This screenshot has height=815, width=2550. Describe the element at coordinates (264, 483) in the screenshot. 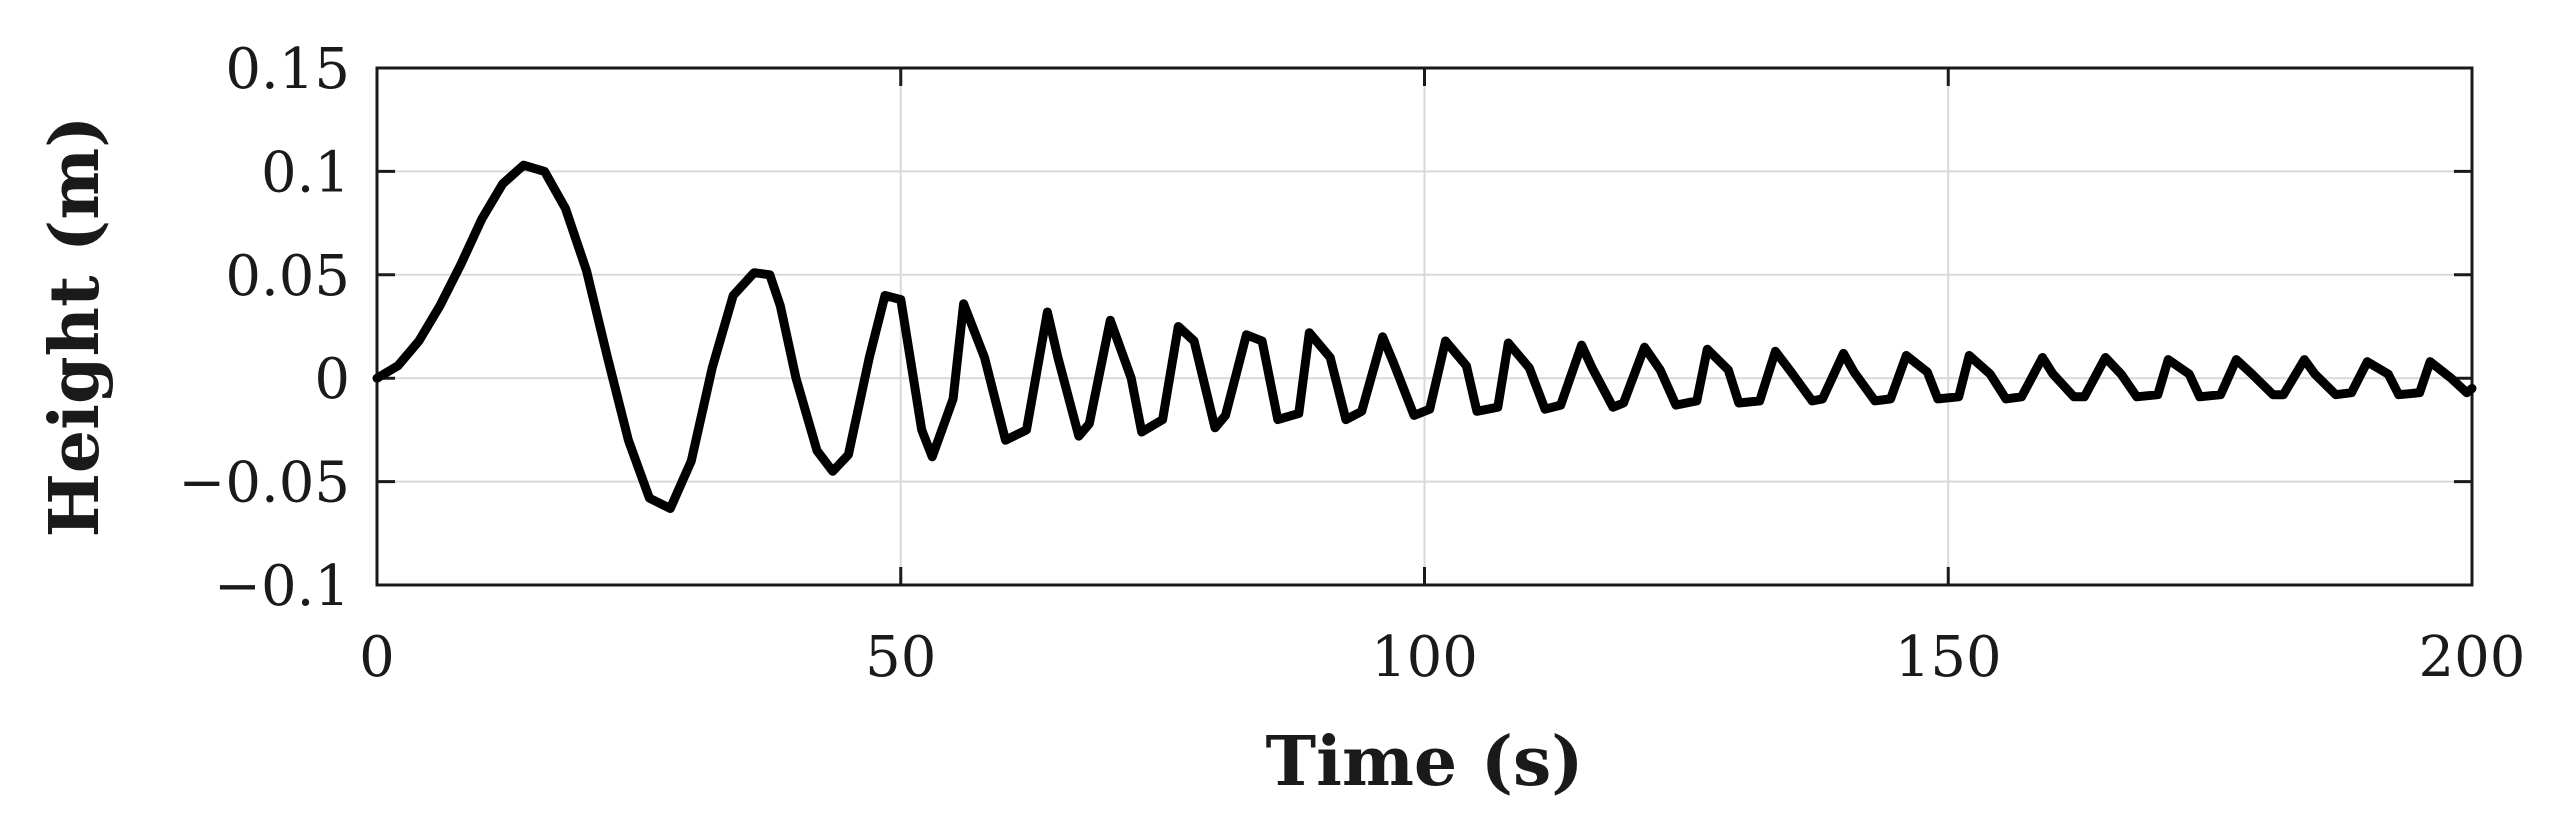

I see `y-tick-label: −0.05` at that location.